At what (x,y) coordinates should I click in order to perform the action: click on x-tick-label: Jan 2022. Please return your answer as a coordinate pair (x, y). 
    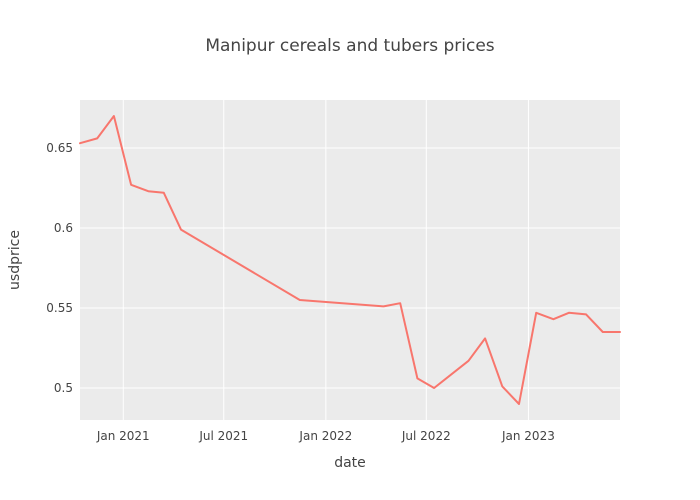
    Looking at the image, I should click on (325, 436).